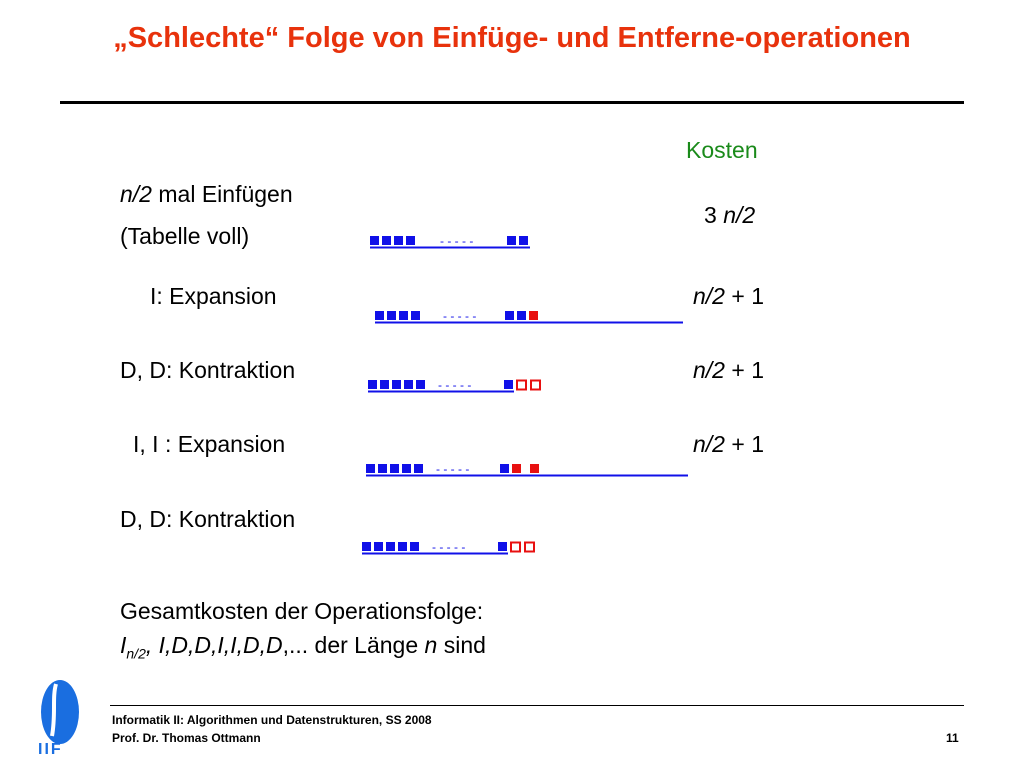  I want to click on row-1-label-n: n/2, so click(136, 194).